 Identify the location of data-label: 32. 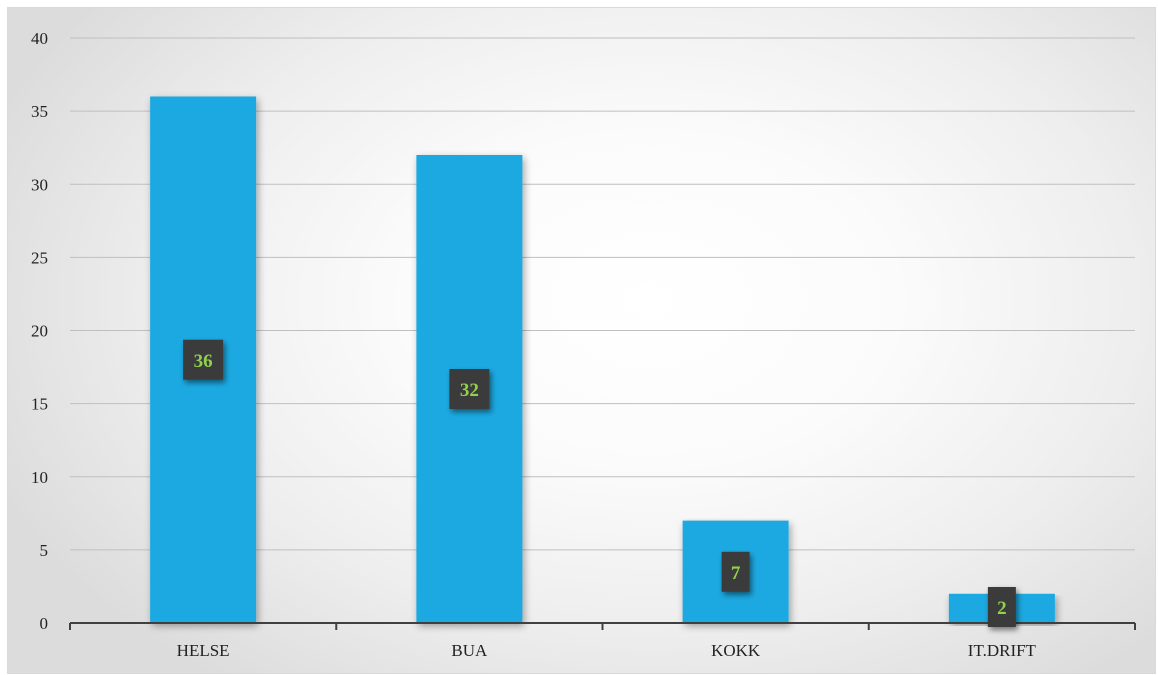
(469, 389).